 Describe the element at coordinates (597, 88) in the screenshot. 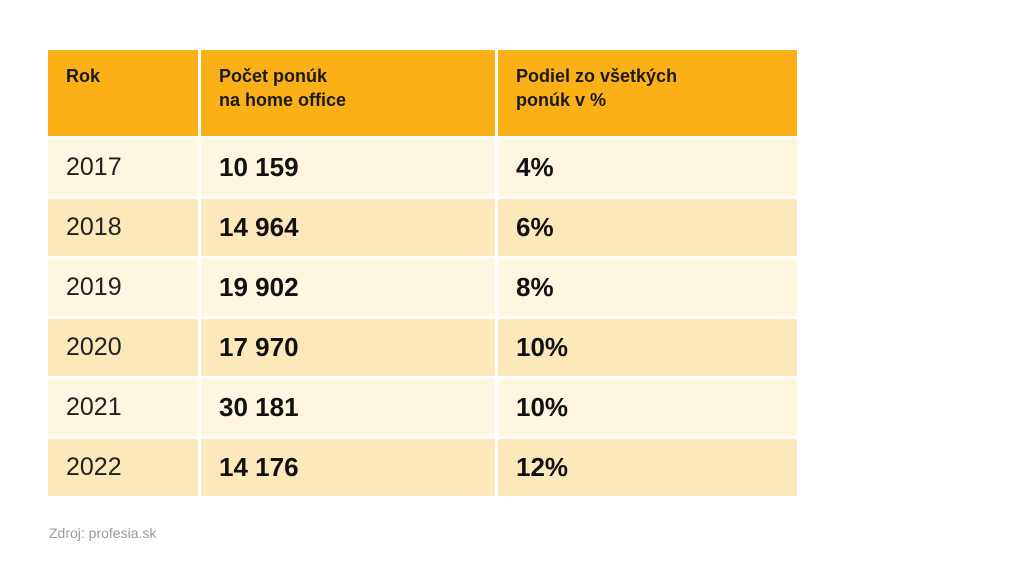

I see `header-label-share: Podiel zo všetkých ponúk v %` at that location.